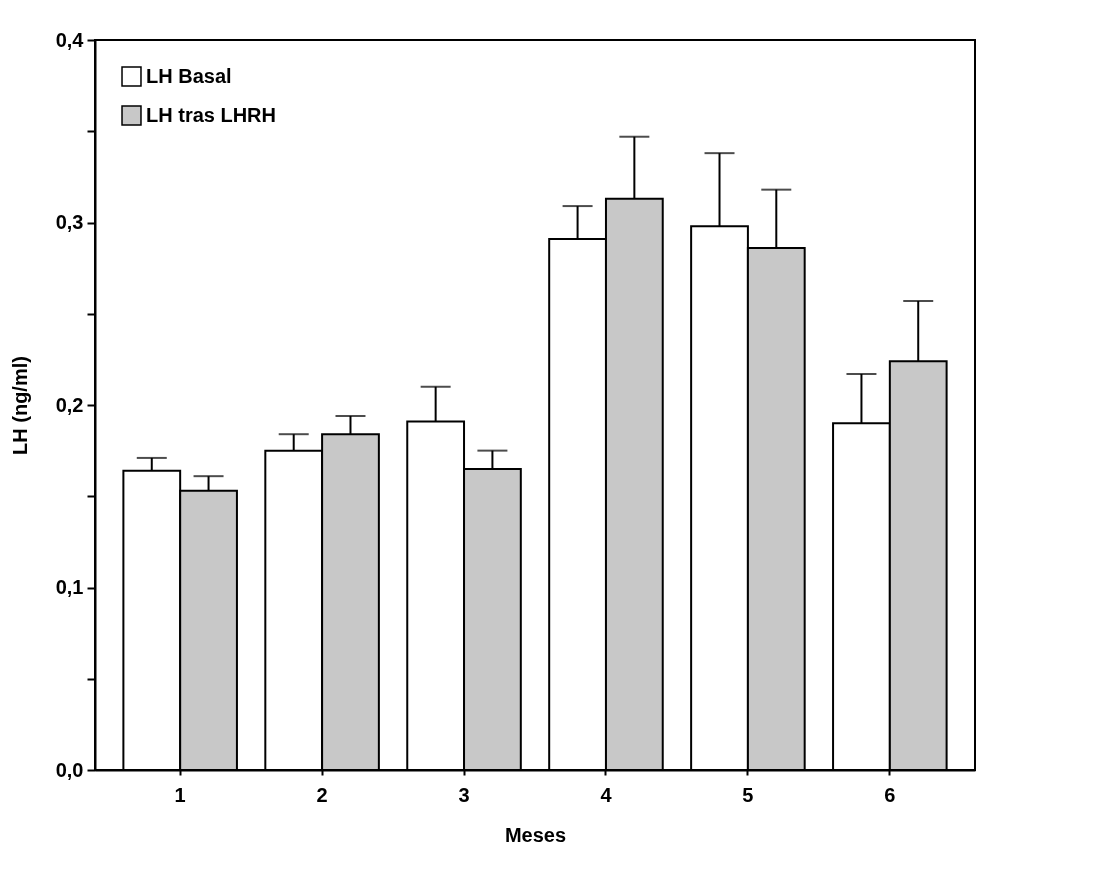 This screenshot has width=1109, height=883. I want to click on legend-label: LH tras LHRH, so click(211, 114).